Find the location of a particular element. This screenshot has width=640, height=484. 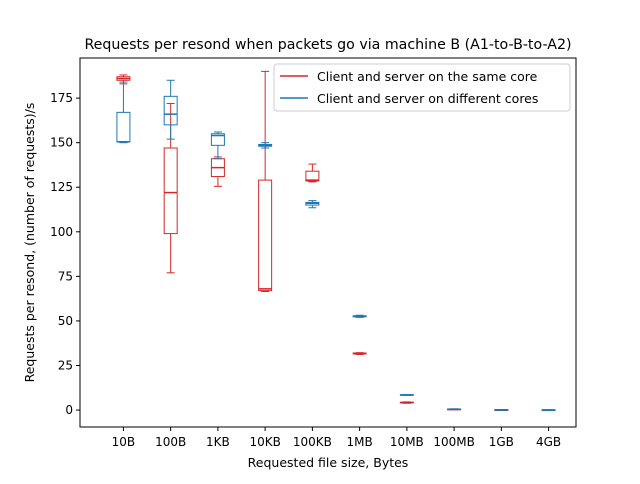

x-tick-label: 100B is located at coordinates (170, 442).